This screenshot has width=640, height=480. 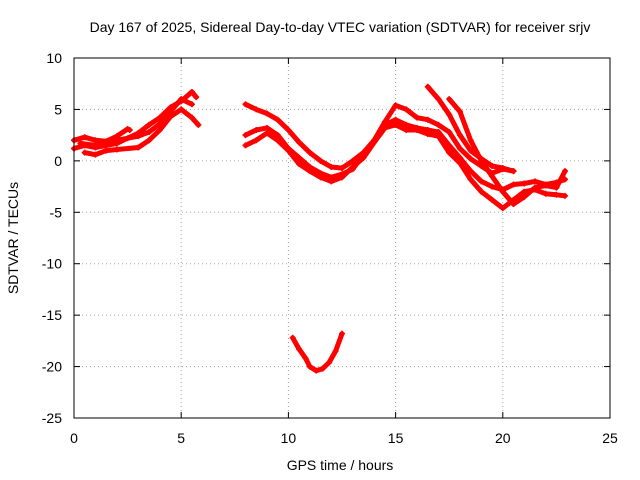 What do you see at coordinates (56, 212) in the screenshot?
I see `y-tick-label: -5` at bounding box center [56, 212].